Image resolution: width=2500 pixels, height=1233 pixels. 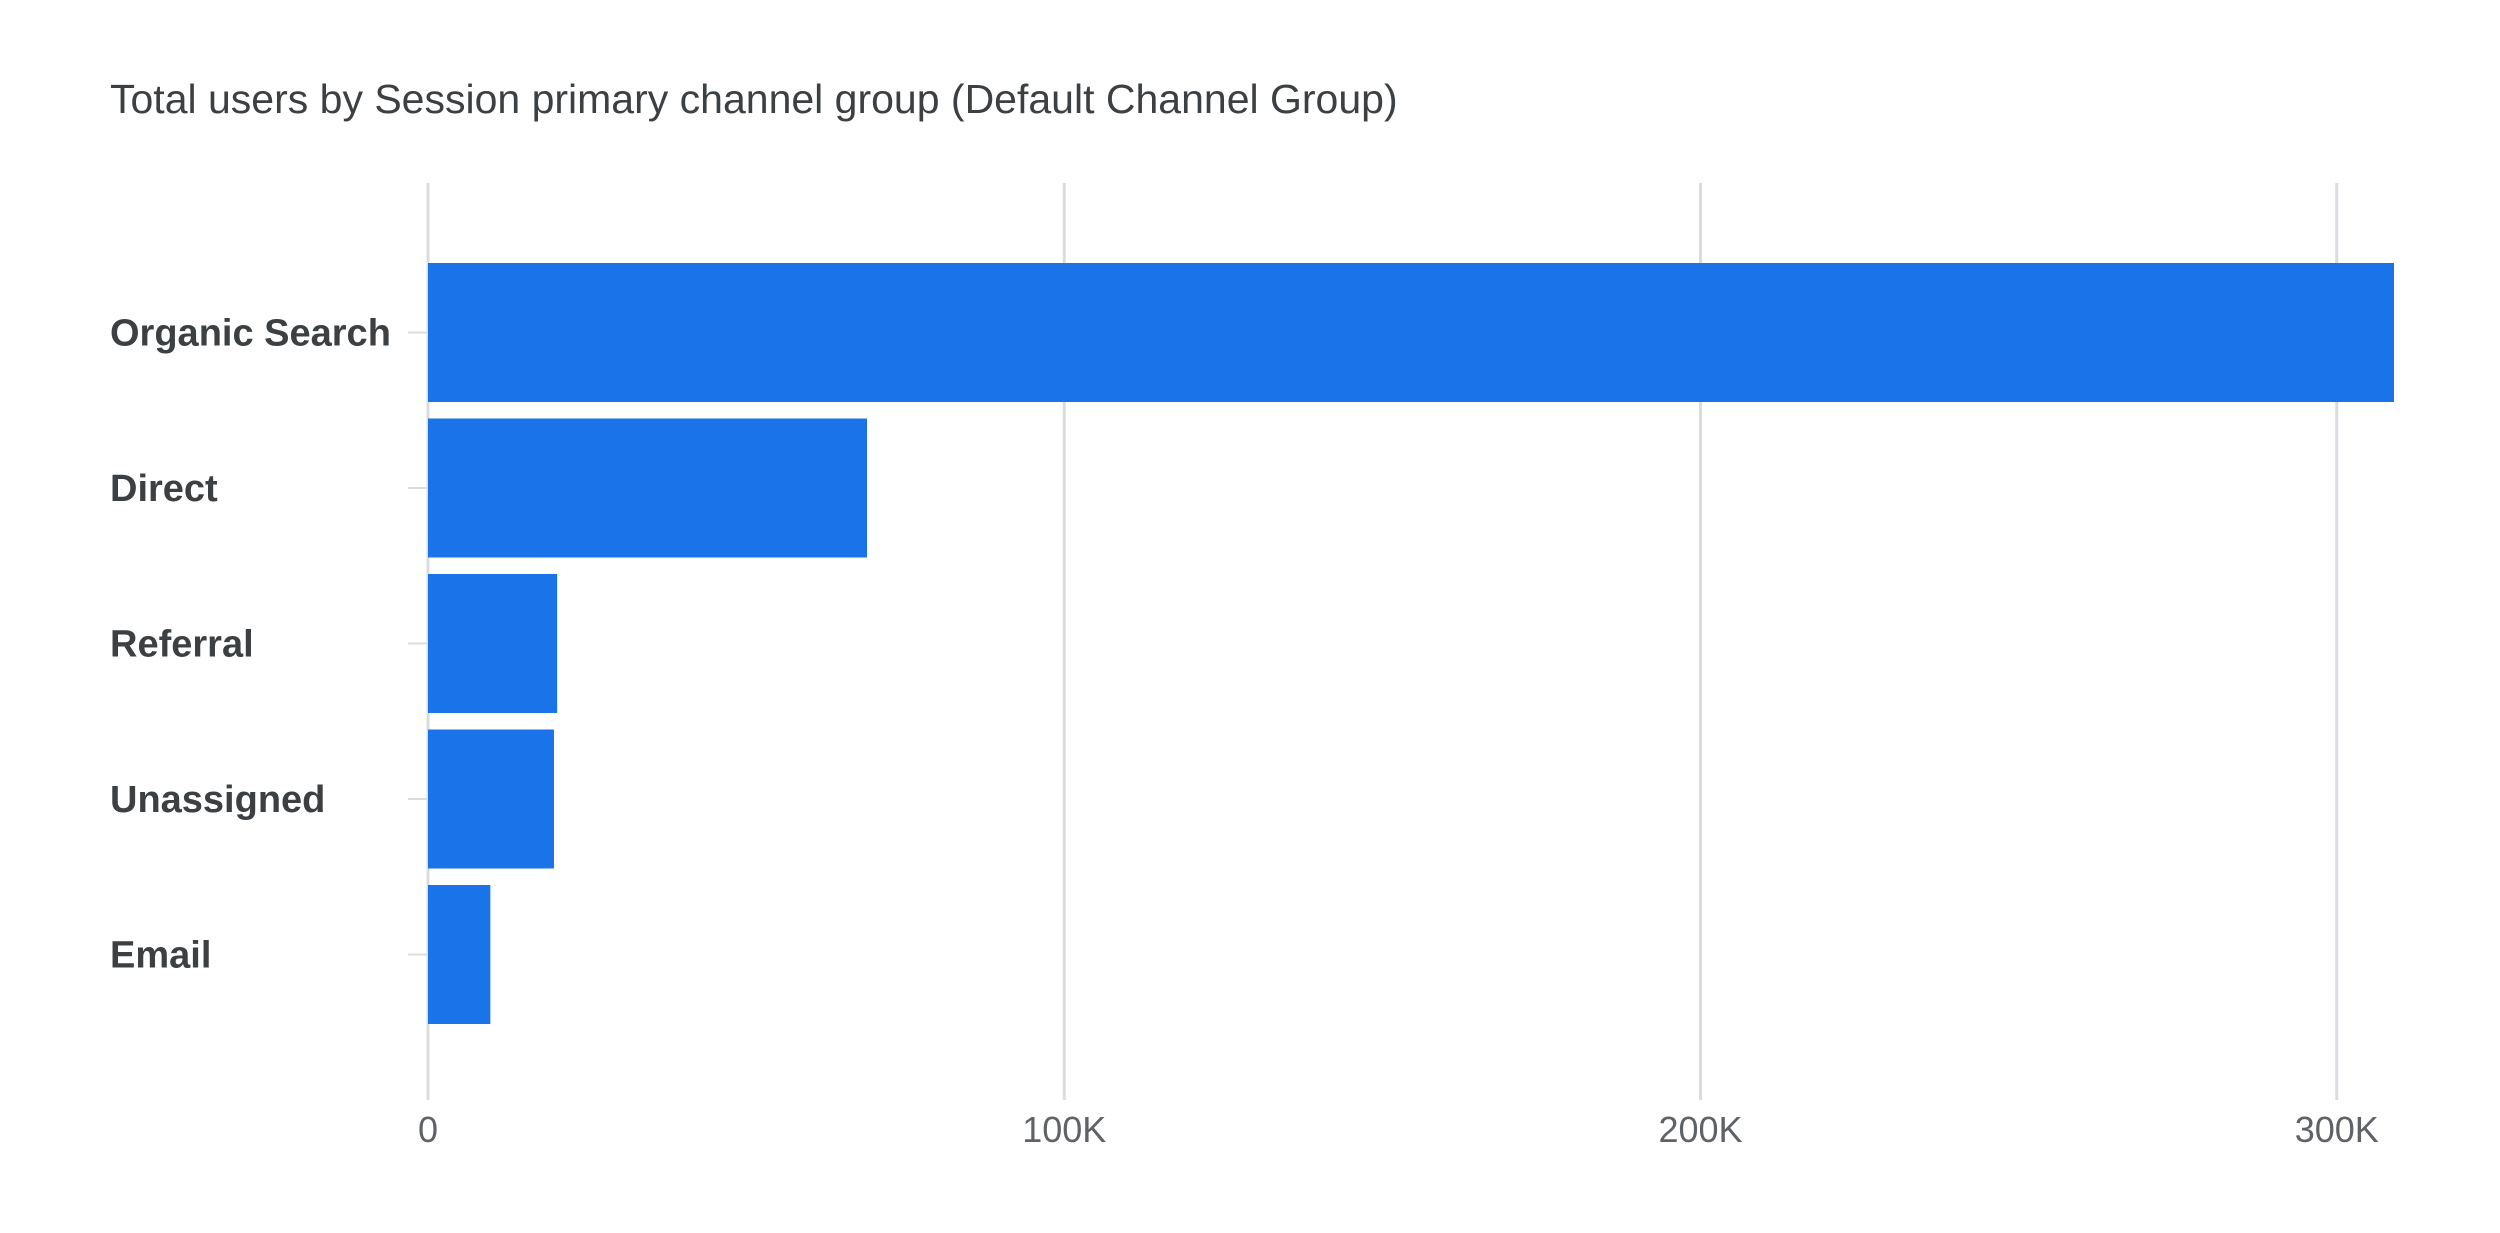 I want to click on category-label: Unassigned, so click(x=217, y=800).